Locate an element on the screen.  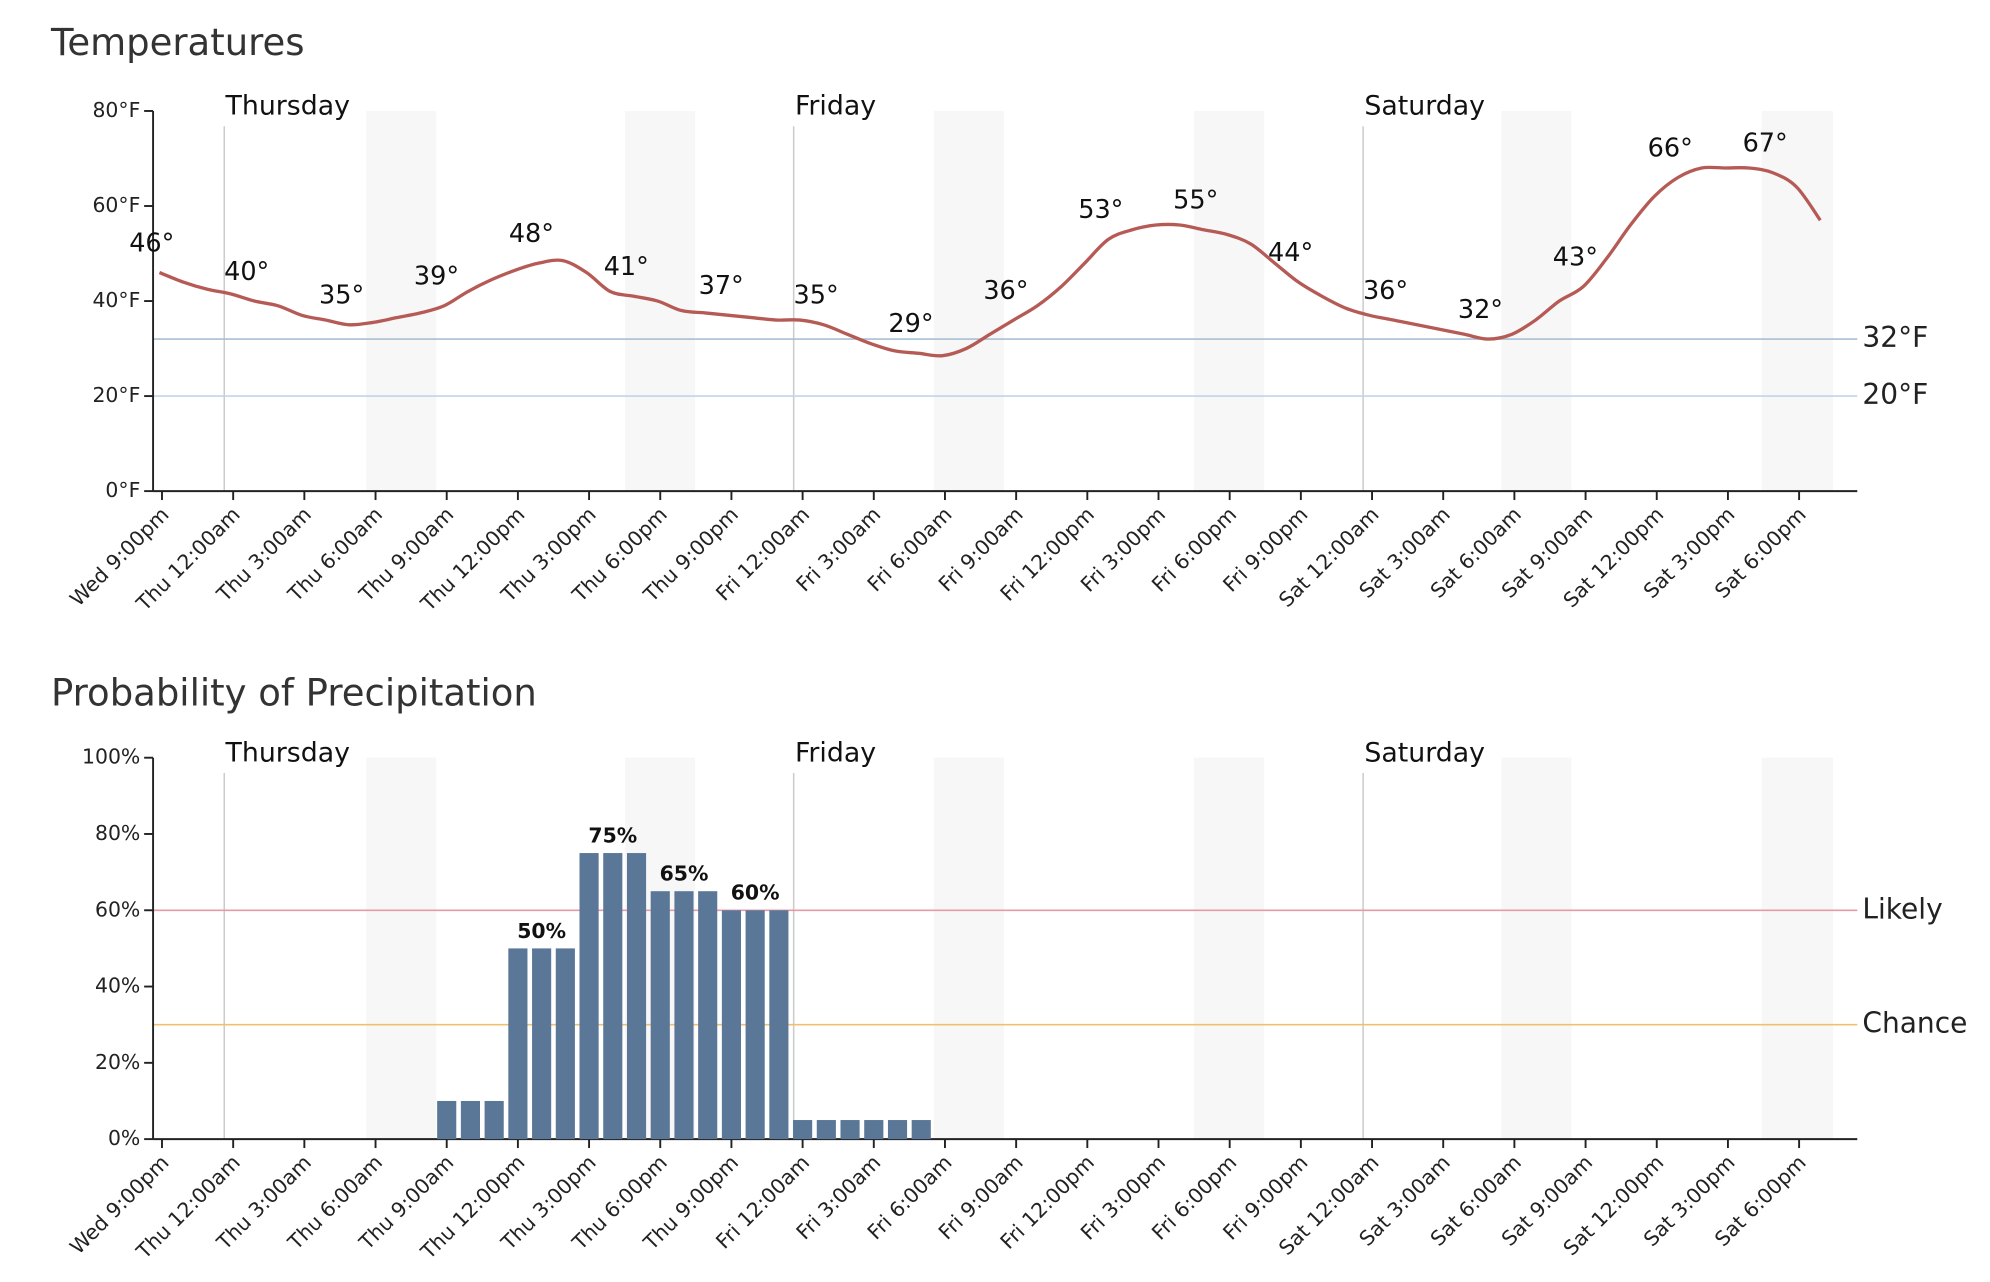
chart-title: Temperatures is located at coordinates (177, 42).